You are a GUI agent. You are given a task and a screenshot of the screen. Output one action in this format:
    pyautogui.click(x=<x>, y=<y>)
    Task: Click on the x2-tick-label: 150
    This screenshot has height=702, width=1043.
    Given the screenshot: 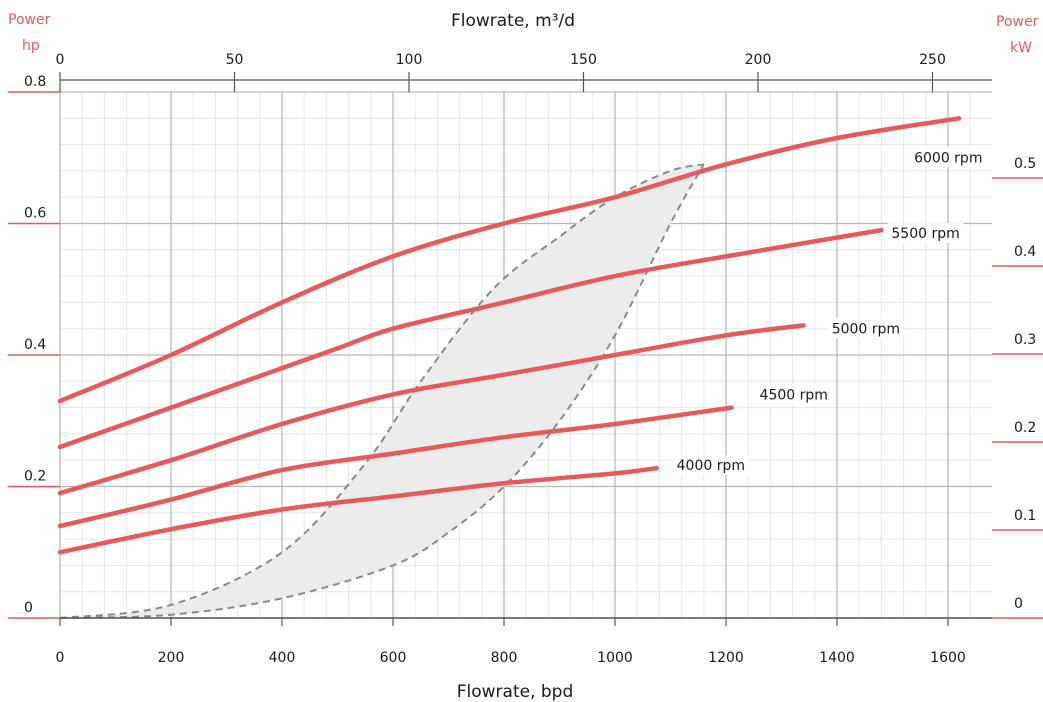 What is the action you would take?
    pyautogui.click(x=583, y=60)
    